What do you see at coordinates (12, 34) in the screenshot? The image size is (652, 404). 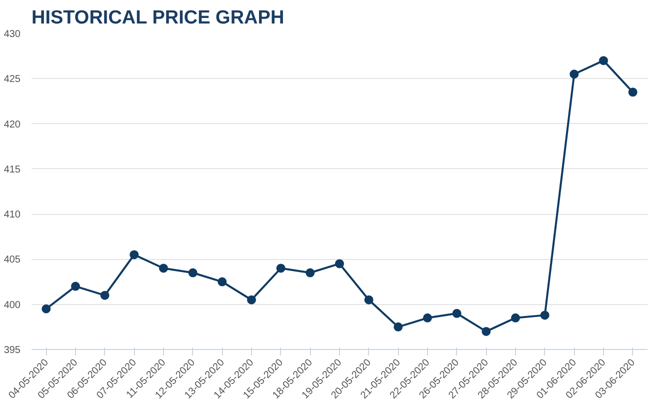 I see `y-tick-label: 430` at bounding box center [12, 34].